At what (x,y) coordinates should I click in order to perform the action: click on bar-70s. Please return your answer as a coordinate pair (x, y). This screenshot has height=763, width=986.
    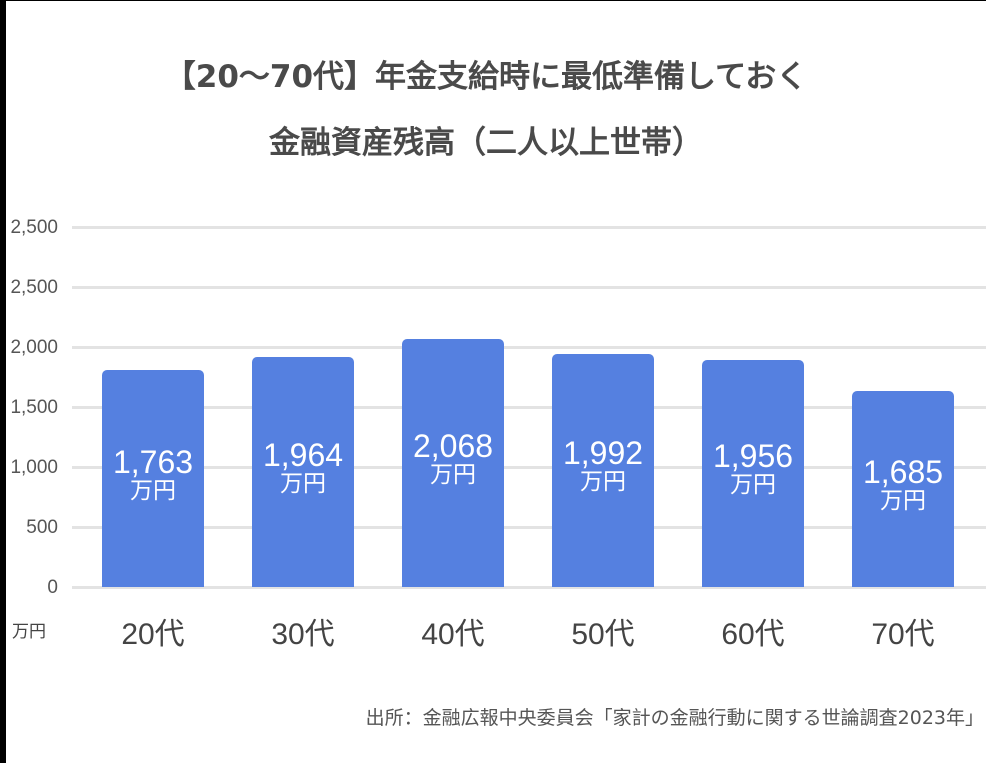
    Looking at the image, I should click on (903, 489).